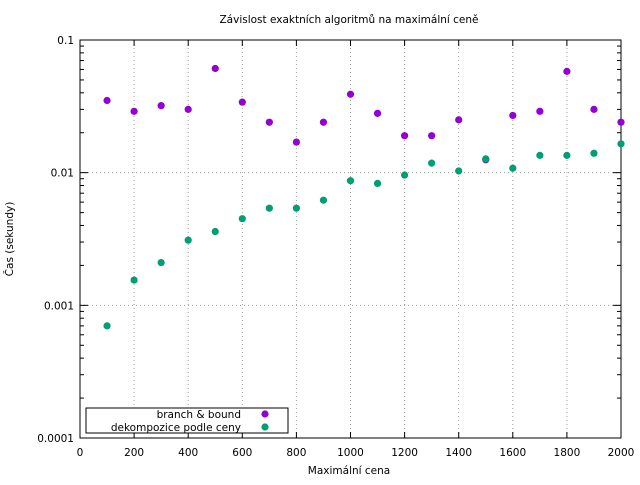  I want to click on x-tick-label: 1800, so click(567, 453).